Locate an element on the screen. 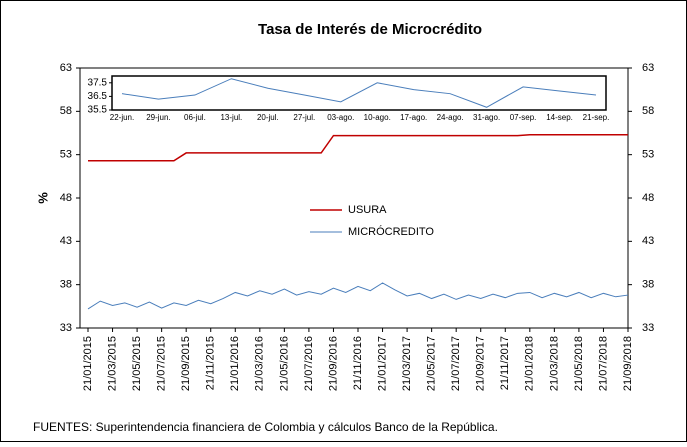  y-axis-label: % is located at coordinates (42, 198).